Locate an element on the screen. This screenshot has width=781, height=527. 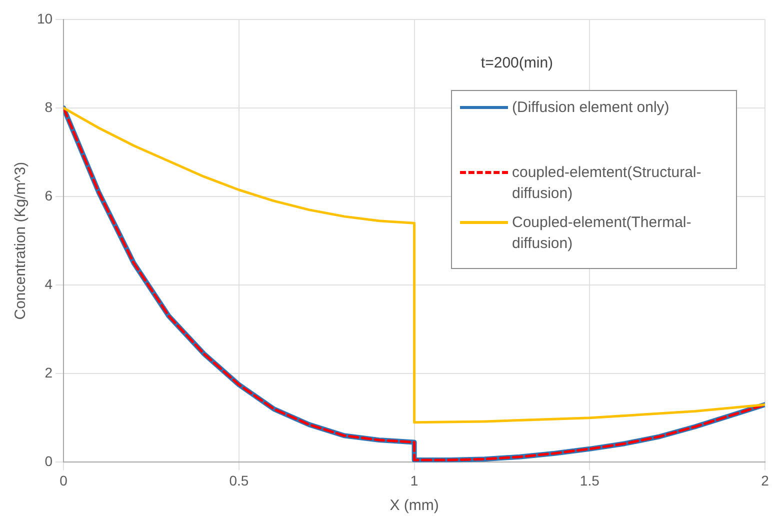
y-tick-label: 4 is located at coordinates (48, 284).